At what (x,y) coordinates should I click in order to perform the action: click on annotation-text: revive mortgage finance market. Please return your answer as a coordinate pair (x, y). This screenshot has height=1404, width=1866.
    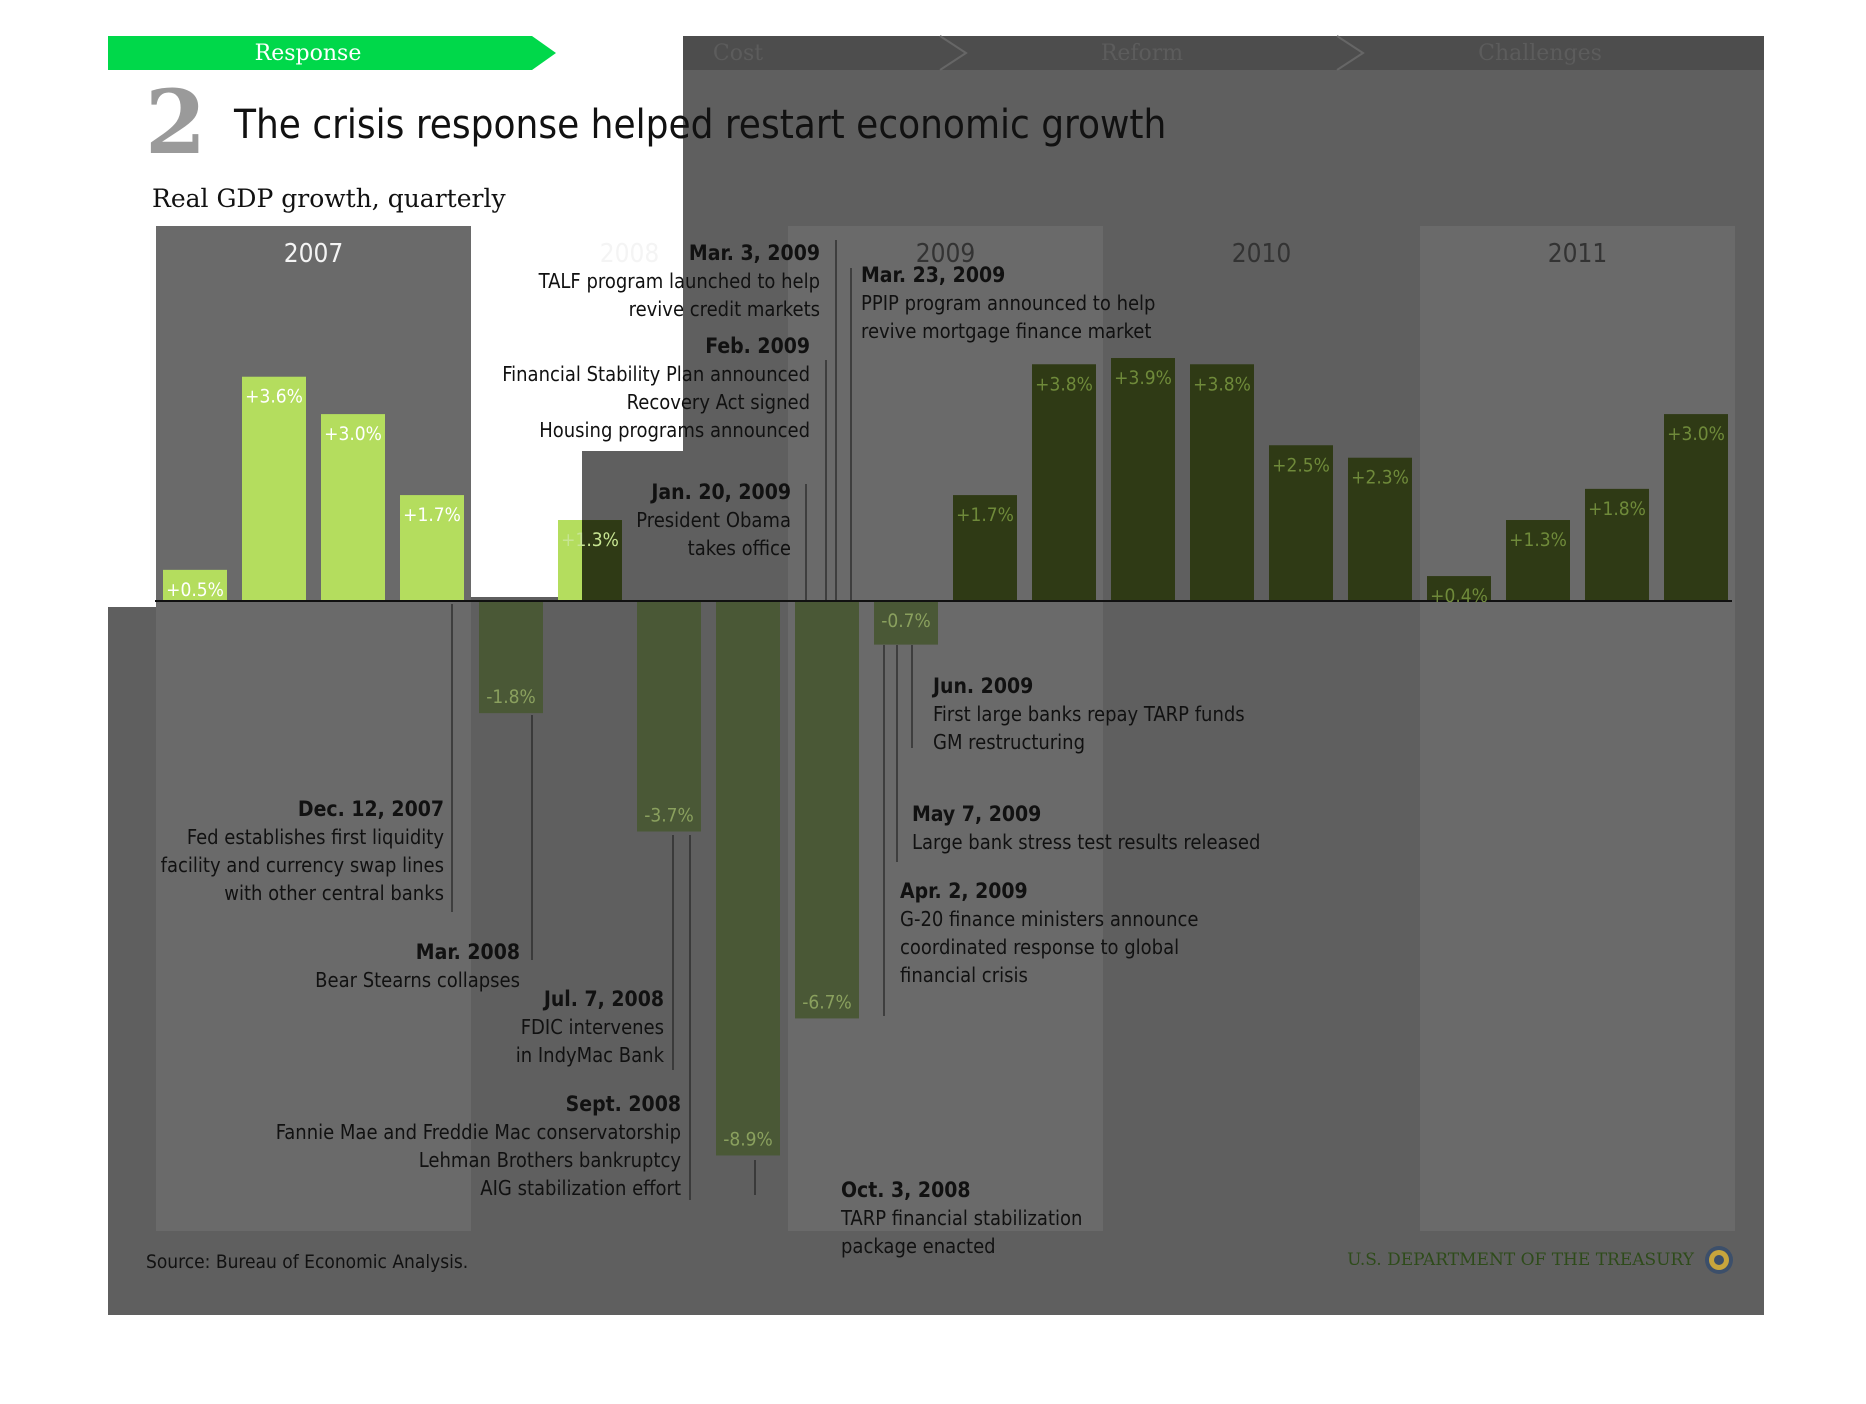
    Looking at the image, I should click on (1006, 331).